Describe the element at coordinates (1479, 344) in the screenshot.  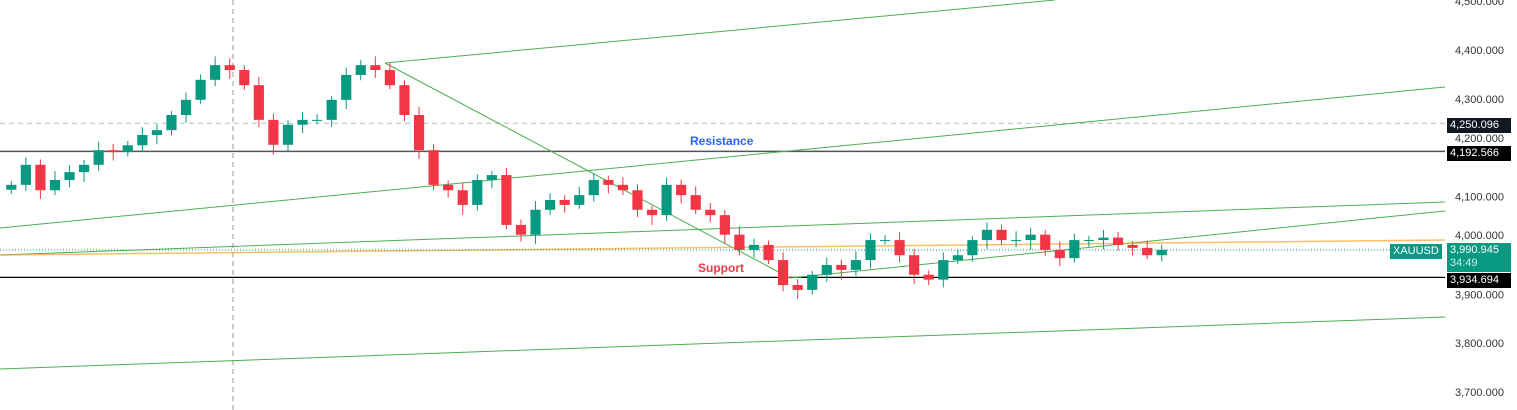
I see `y-tick-label: 3,800.000` at that location.